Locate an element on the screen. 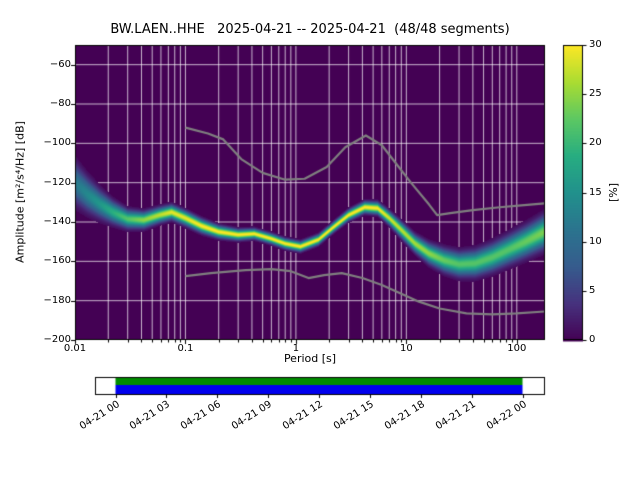  y-tick-label: −160 is located at coordinates (57, 261).